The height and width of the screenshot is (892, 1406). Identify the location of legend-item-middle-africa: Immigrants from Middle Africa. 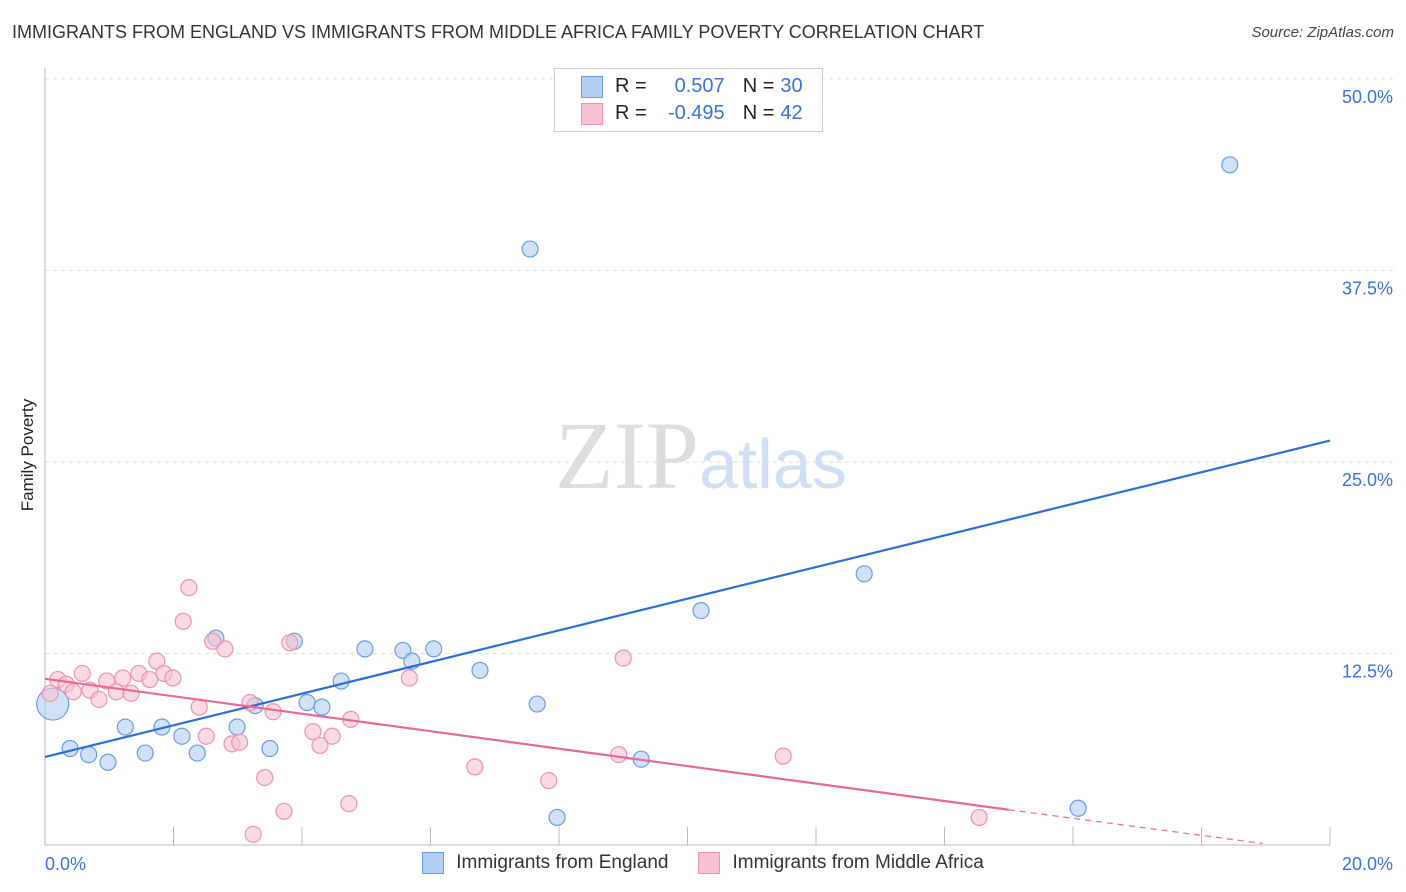
(841, 863).